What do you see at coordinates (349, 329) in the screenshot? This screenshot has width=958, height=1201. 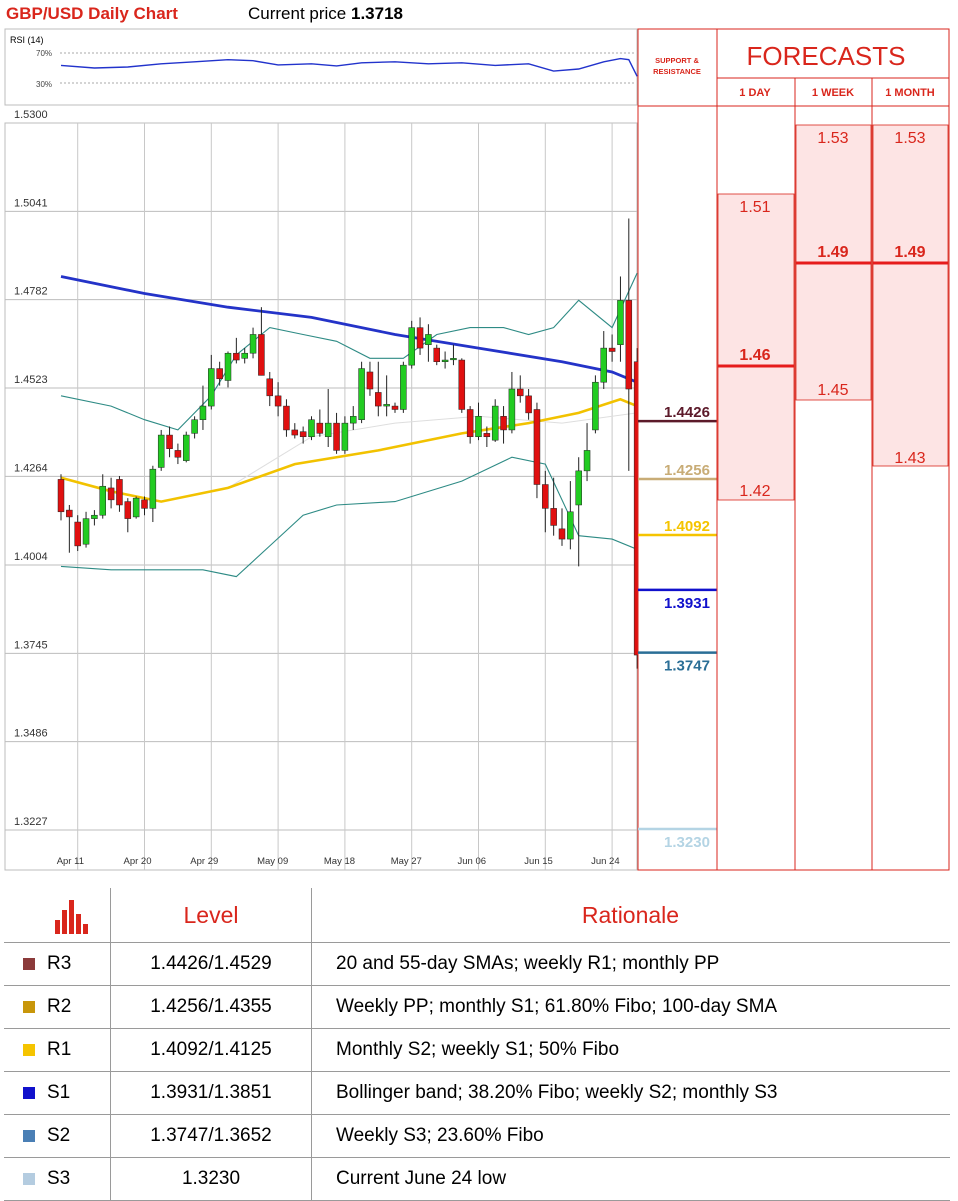 I see `sma-blue-line` at bounding box center [349, 329].